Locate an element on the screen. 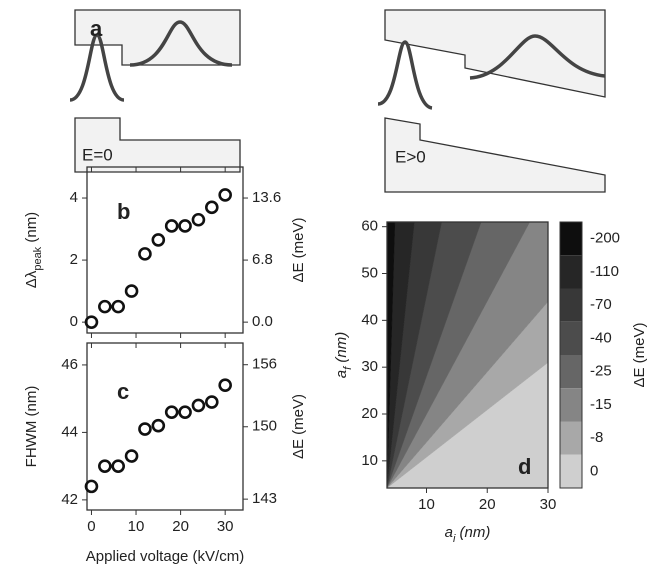 This screenshot has width=653, height=571. y-tick-label: 0 is located at coordinates (74, 321).